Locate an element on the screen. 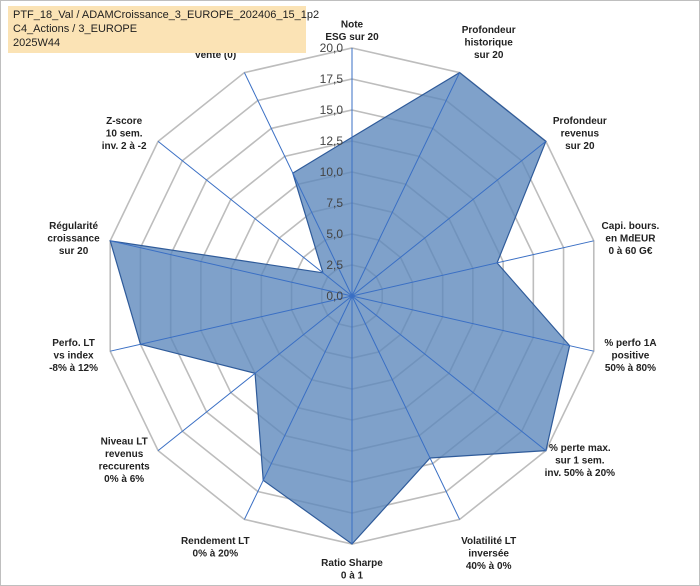 The width and height of the screenshot is (700, 586). axis-label-line: historique is located at coordinates (489, 42).